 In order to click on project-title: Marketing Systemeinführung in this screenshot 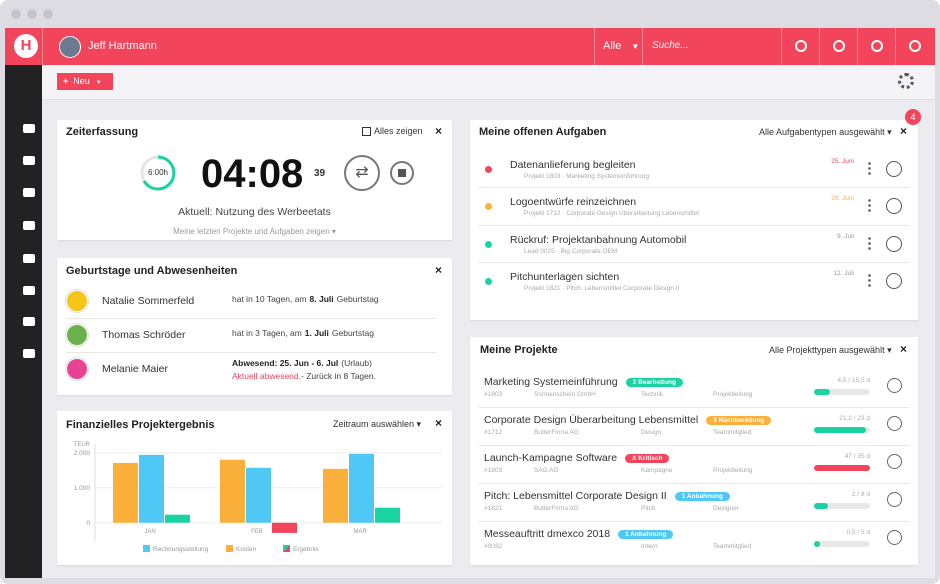, I will do `click(551, 382)`.